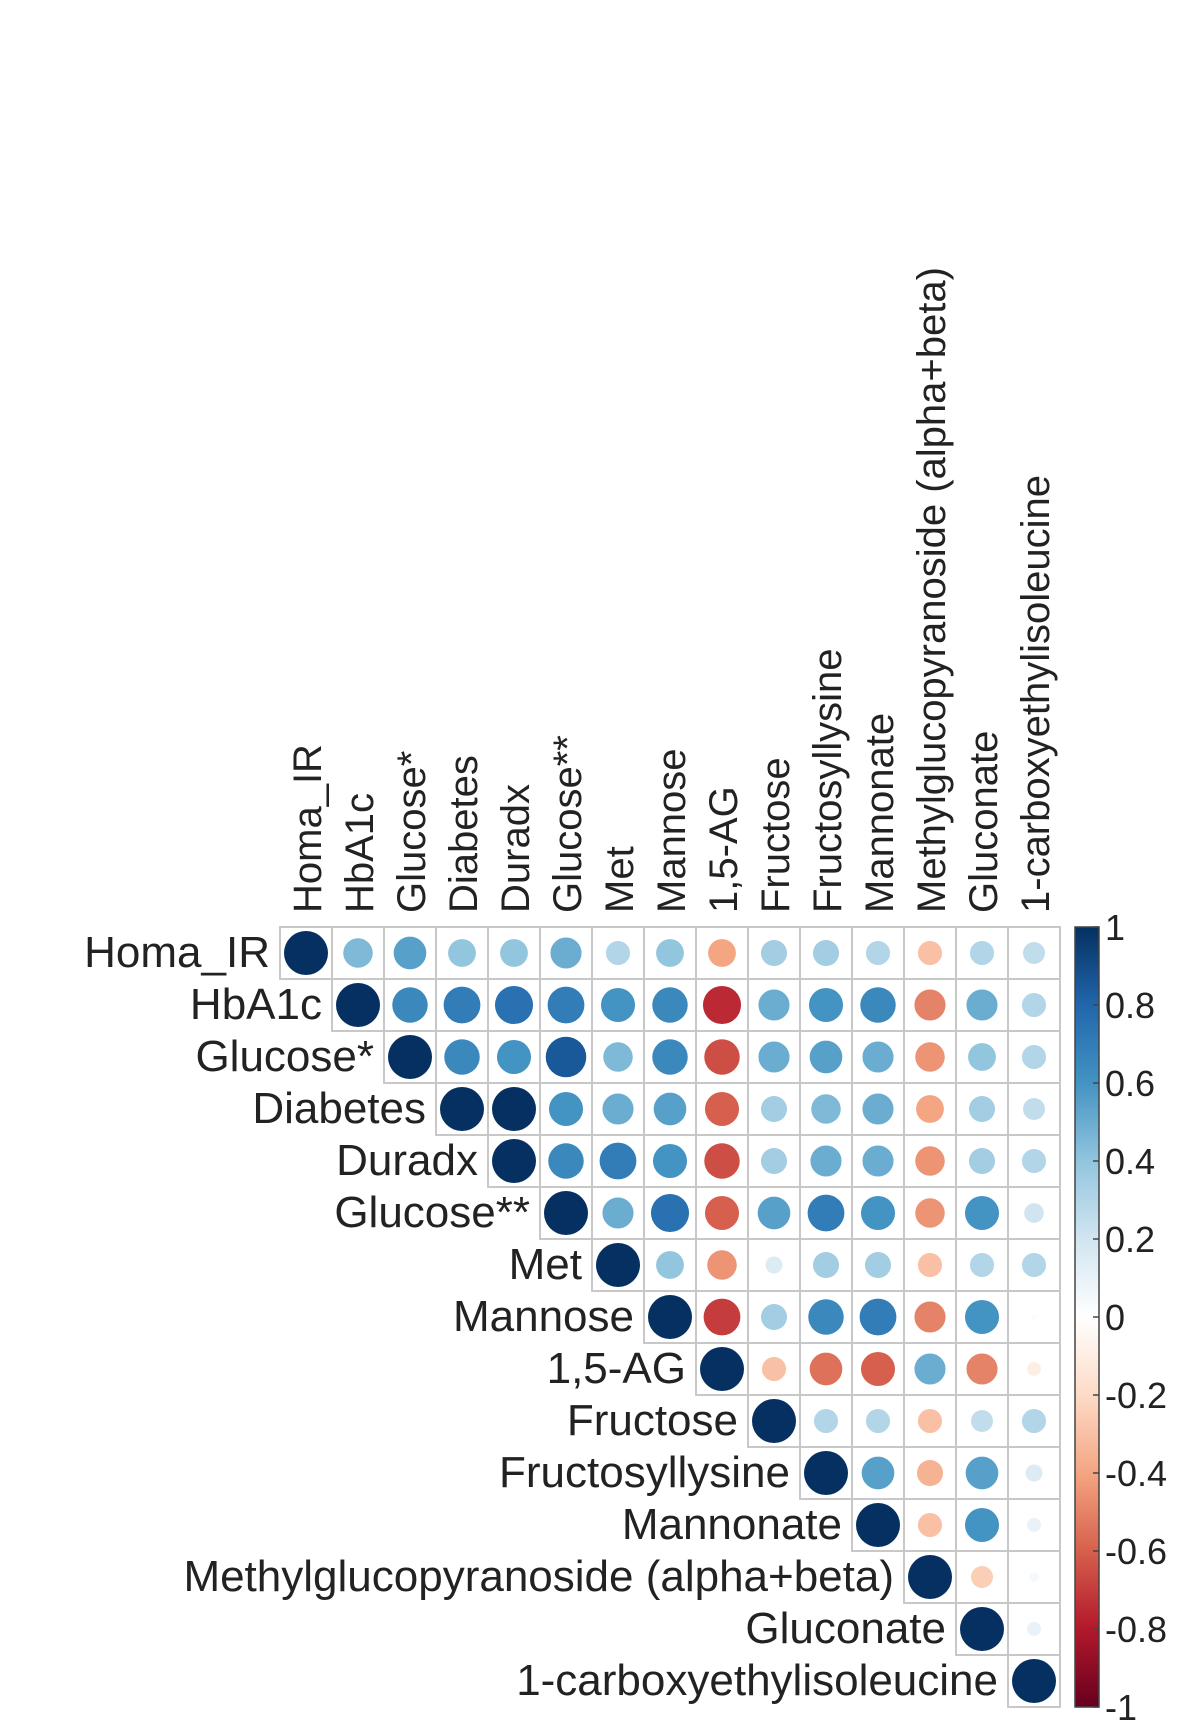 Image resolution: width=1180 pixels, height=1734 pixels. What do you see at coordinates (284, 1056) in the screenshot?
I see `row-label: Glucose*` at bounding box center [284, 1056].